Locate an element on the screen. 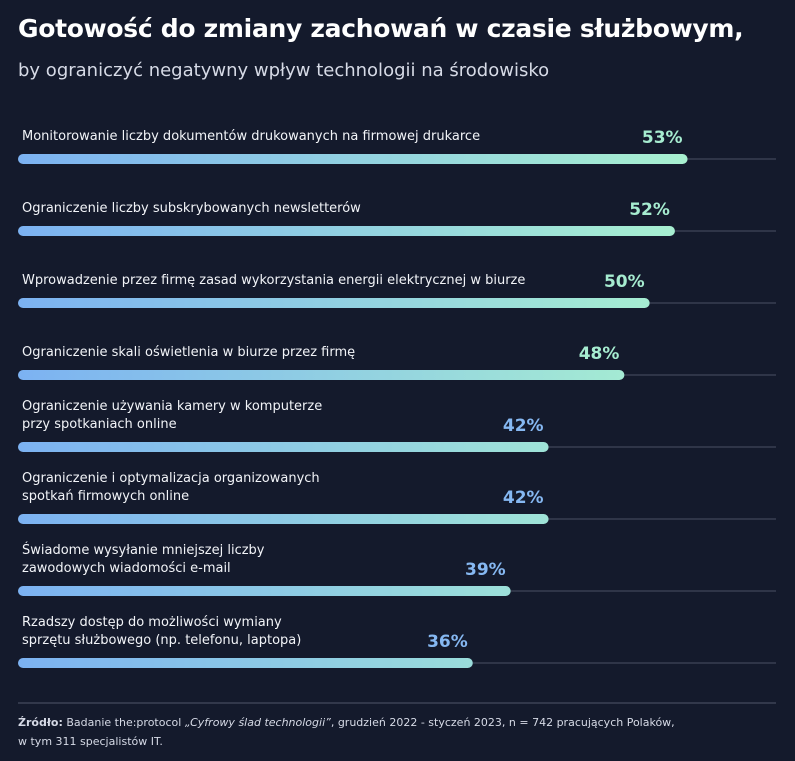  value-label: 48% is located at coordinates (599, 354).